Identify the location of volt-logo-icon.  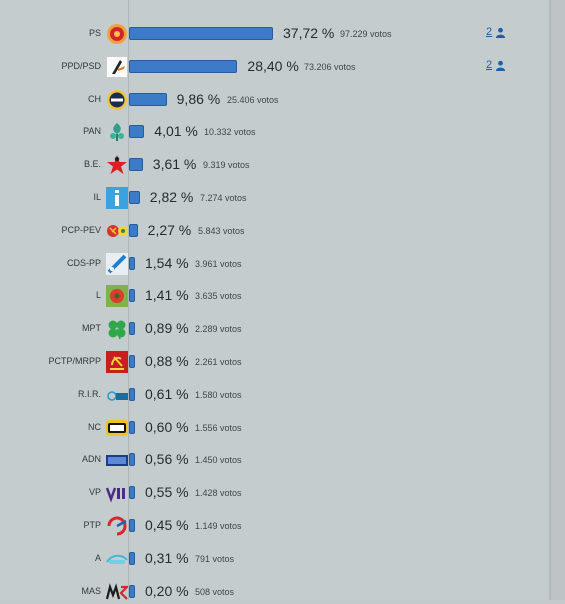
(115, 495).